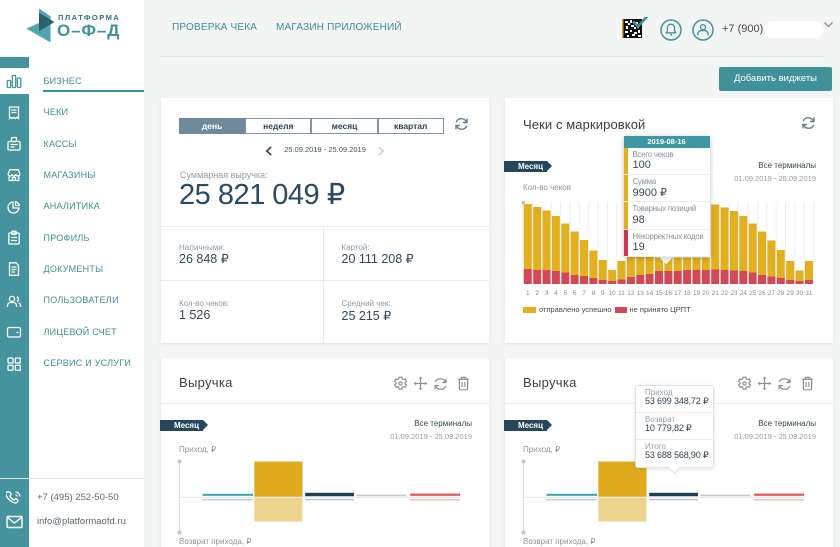  What do you see at coordinates (603, 293) in the screenshot?
I see `svg-text: 9` at bounding box center [603, 293].